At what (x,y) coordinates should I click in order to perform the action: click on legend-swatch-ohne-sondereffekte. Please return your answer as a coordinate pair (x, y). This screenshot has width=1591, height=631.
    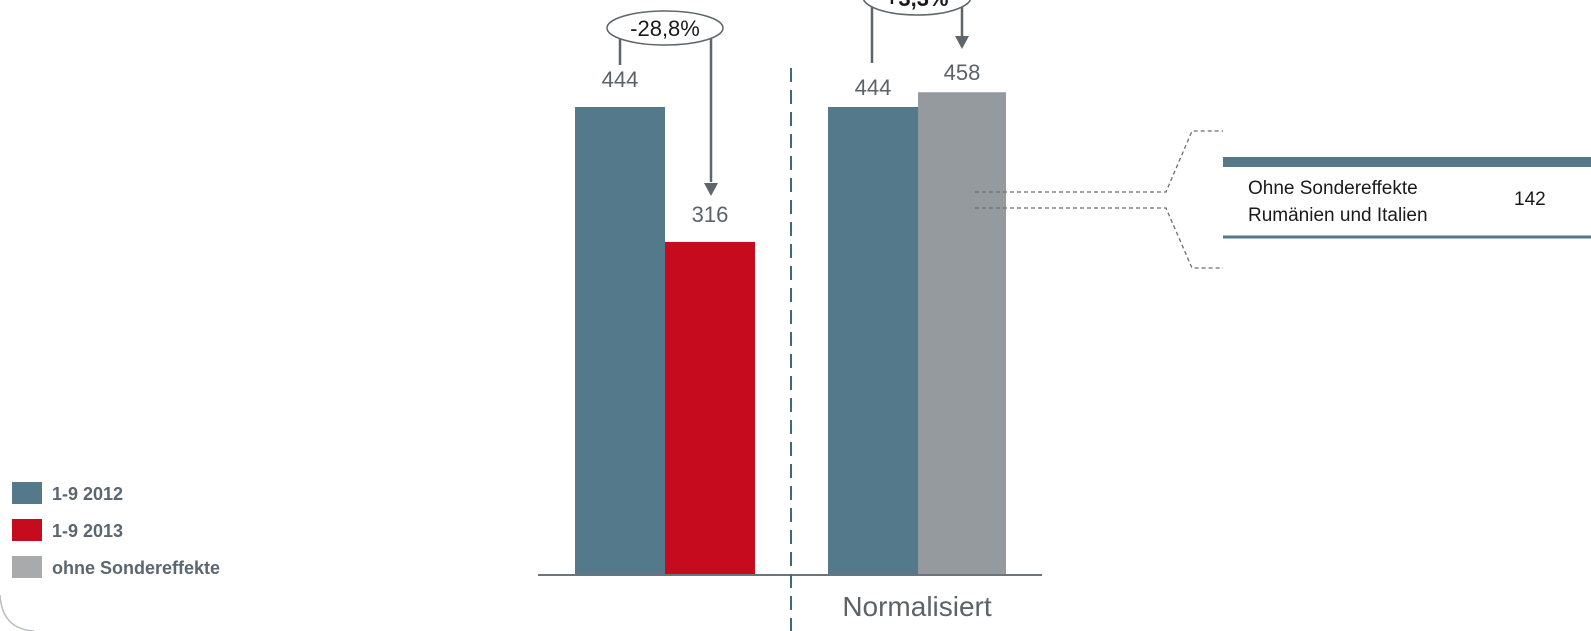
    Looking at the image, I should click on (27, 567).